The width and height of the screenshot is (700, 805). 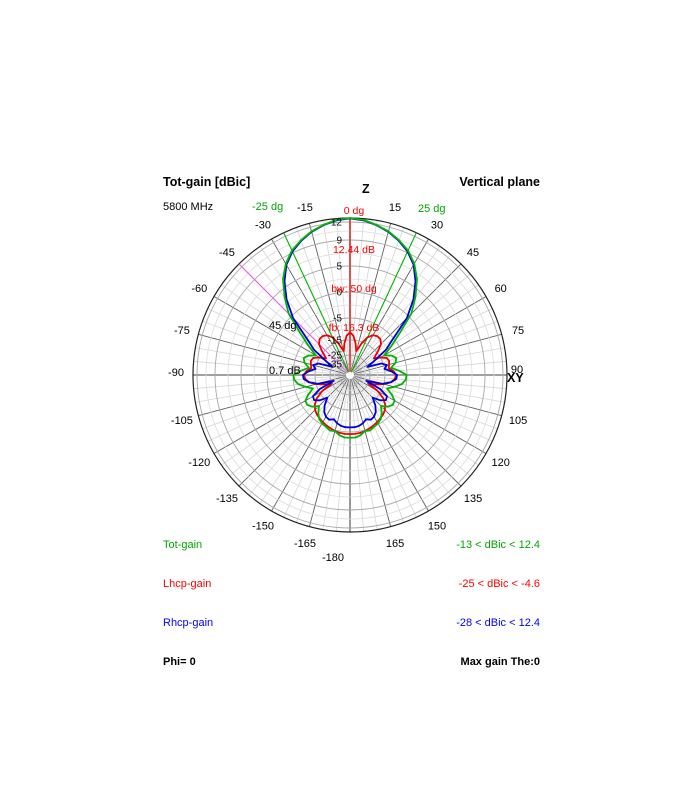 What do you see at coordinates (473, 253) in the screenshot?
I see `angle-label-45: 45` at bounding box center [473, 253].